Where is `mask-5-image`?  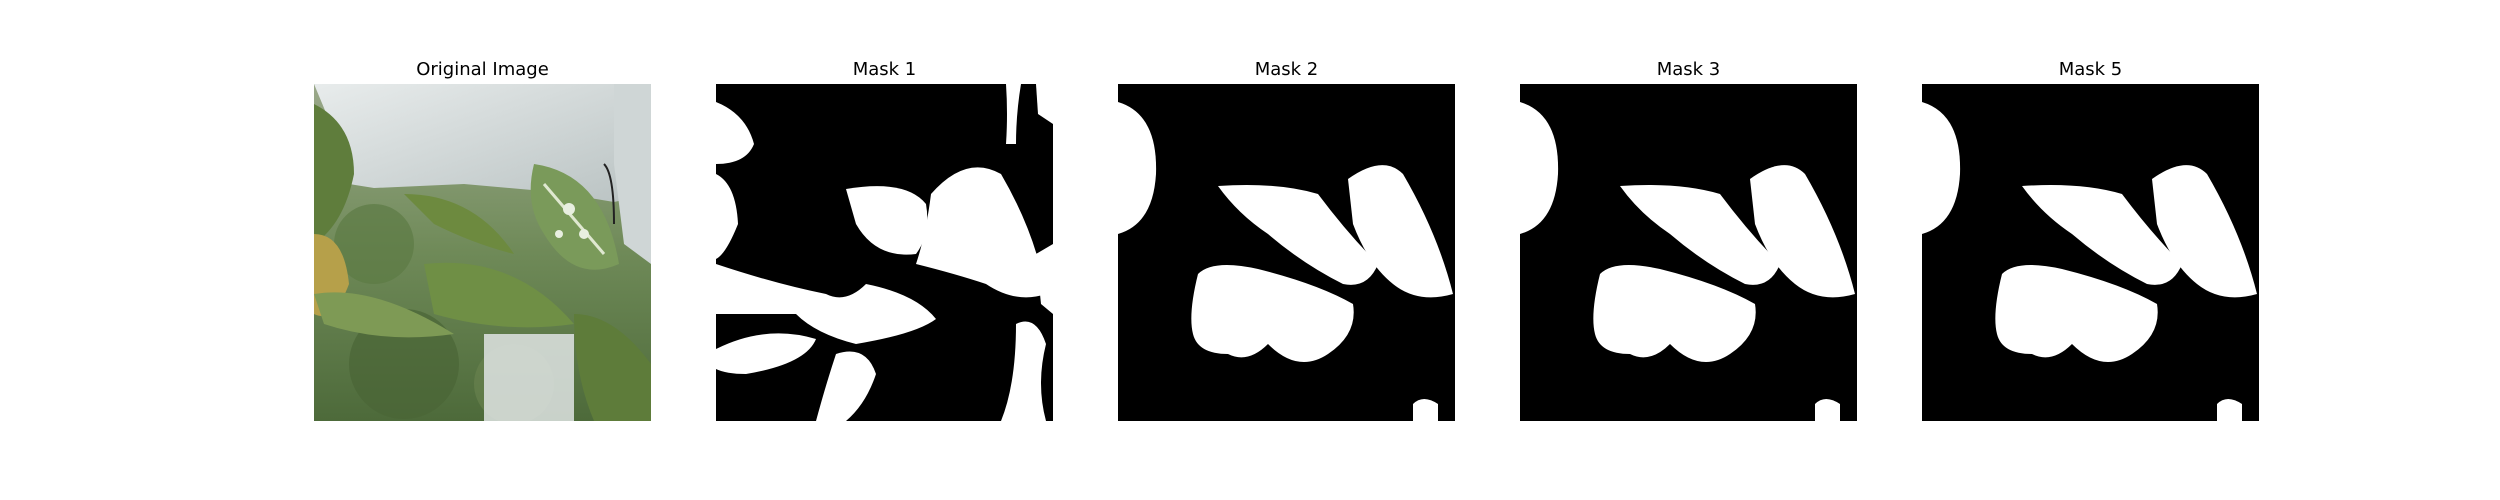
mask-5-image is located at coordinates (2090, 252).